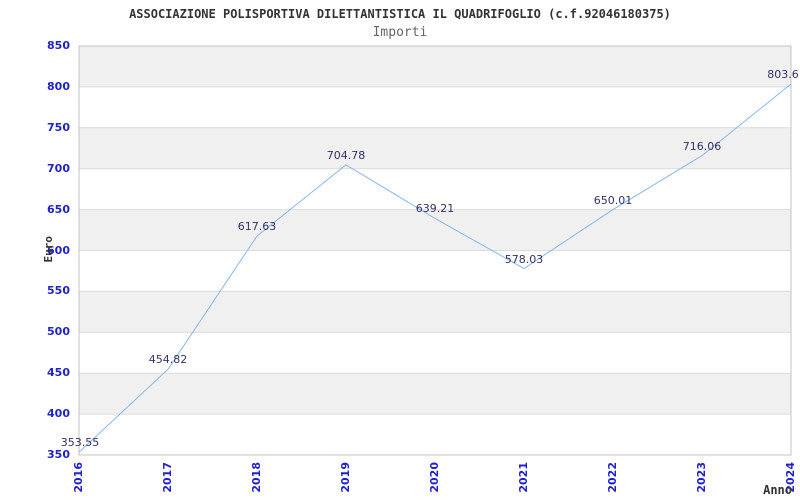 This screenshot has width=800, height=500. I want to click on y-tick-label: 600, so click(58, 250).